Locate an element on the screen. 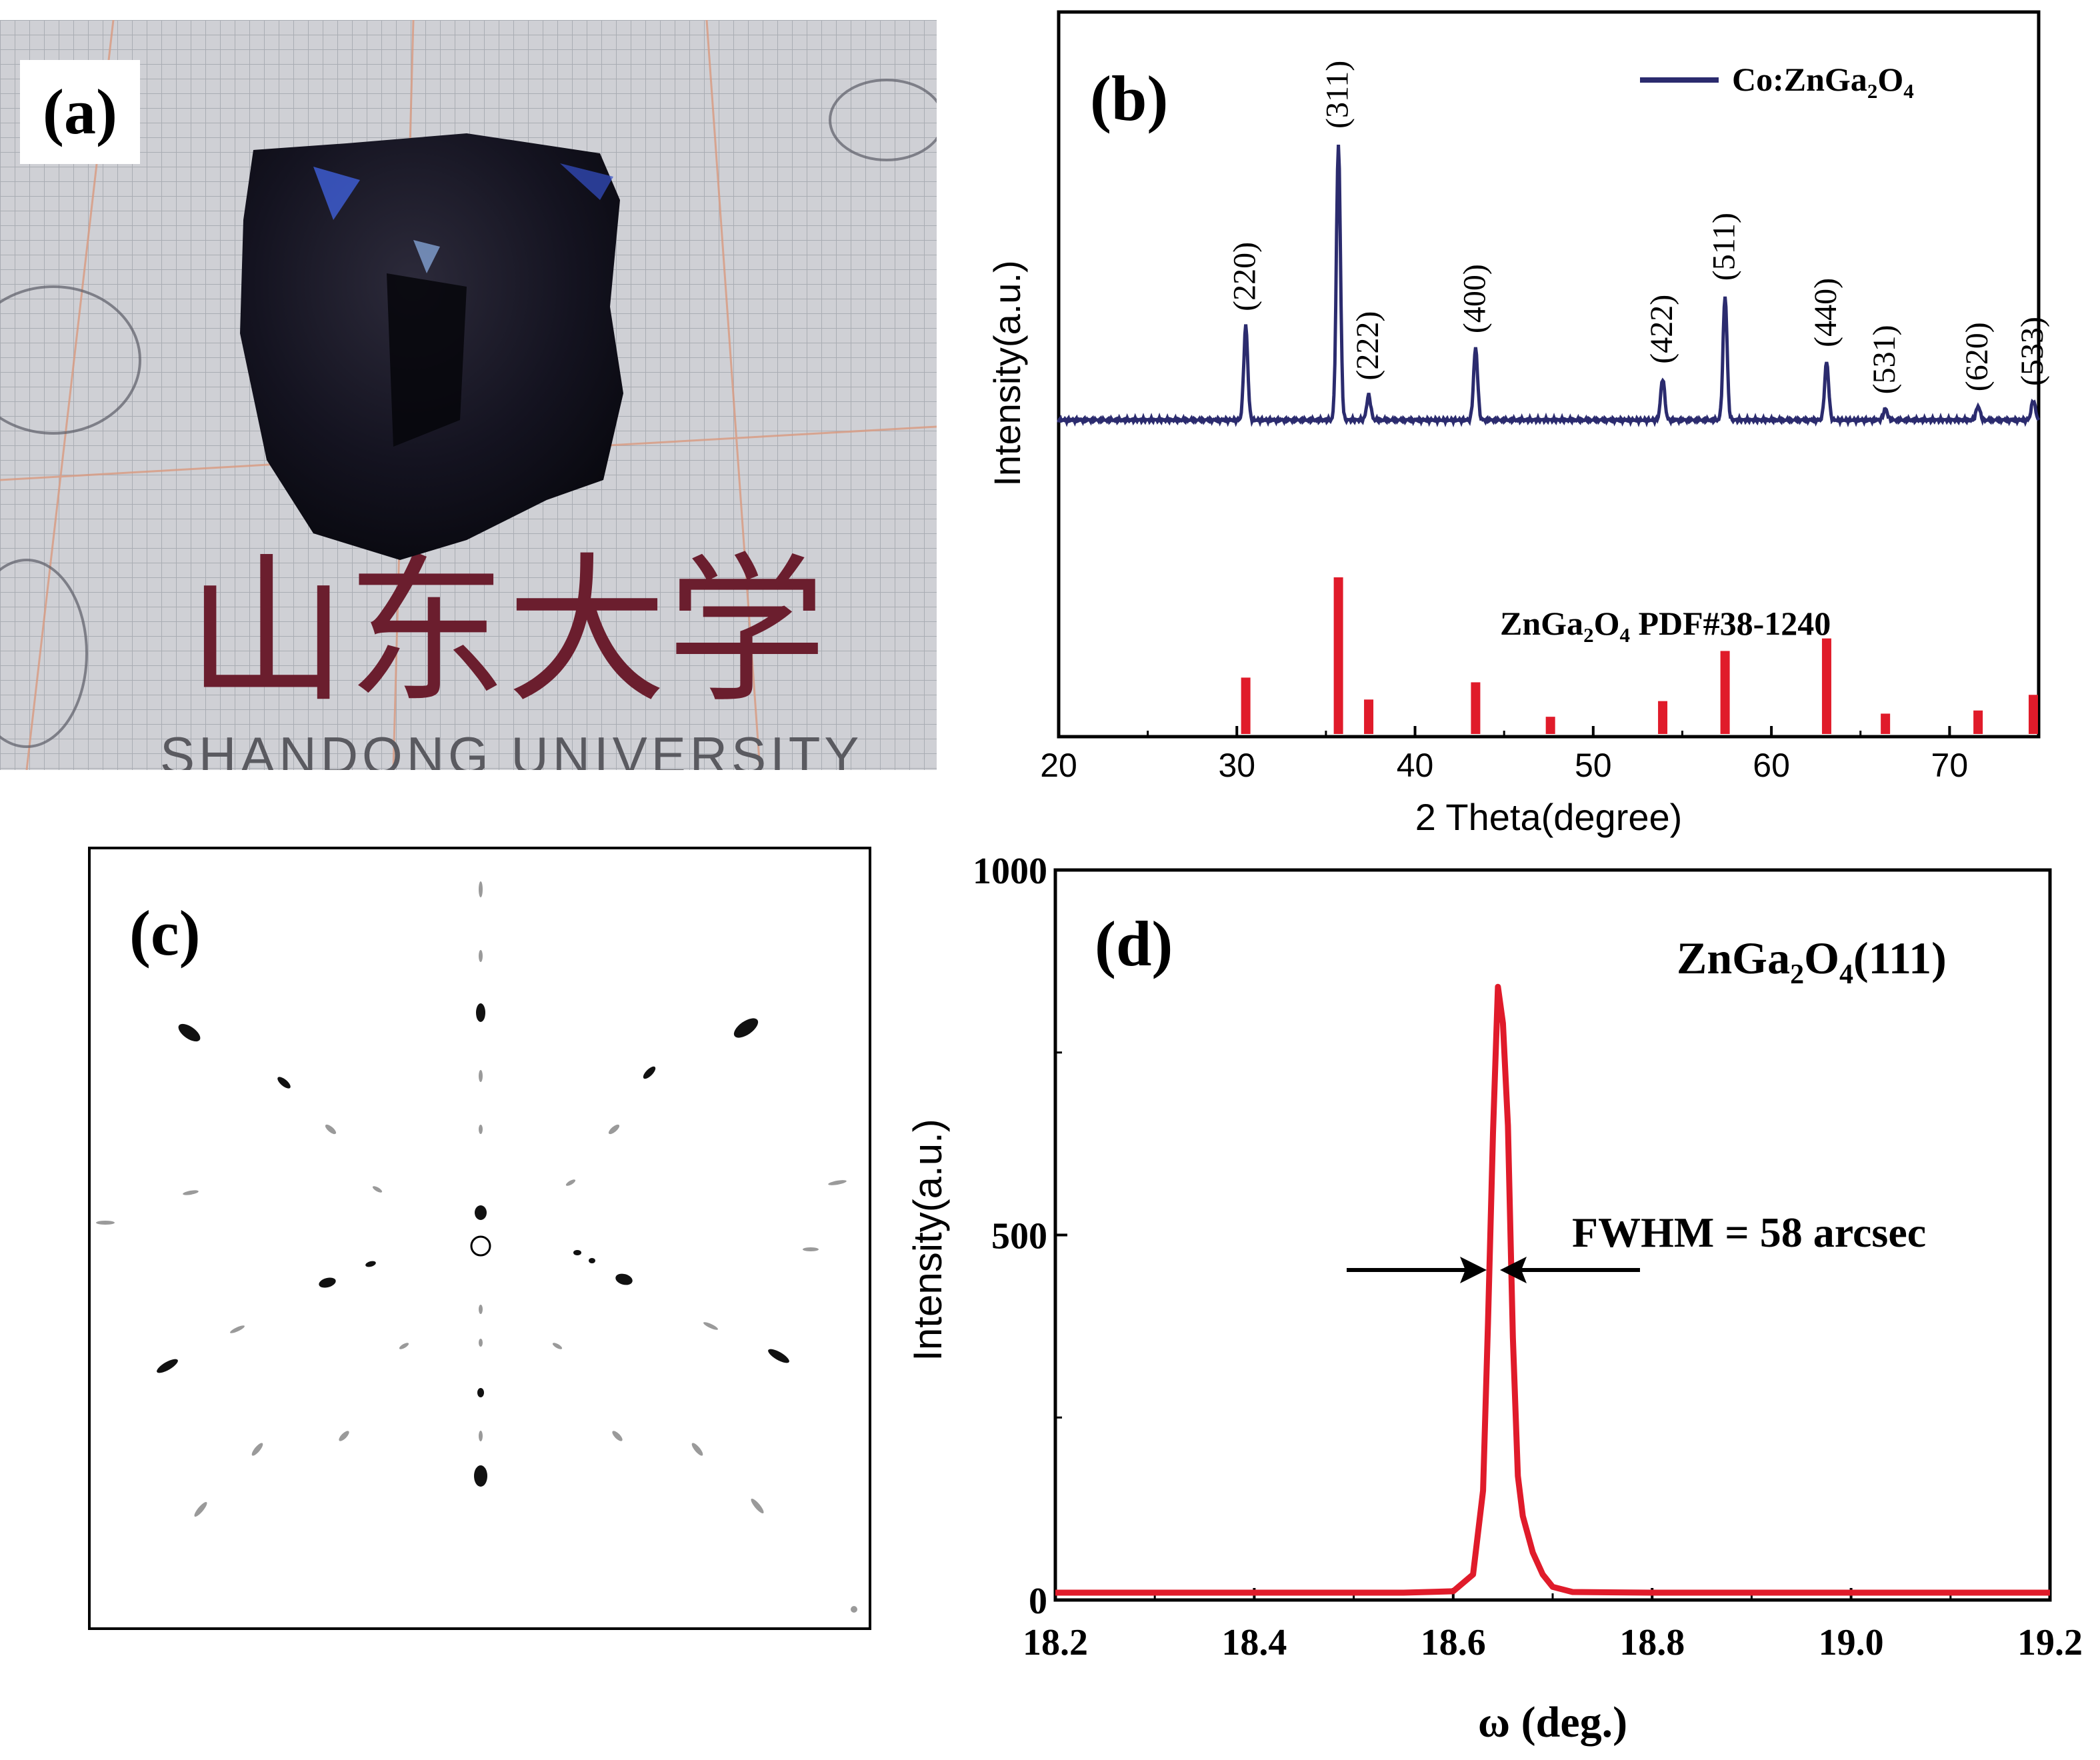 This screenshot has height=1760, width=2100. x-tick-label: 19.0 is located at coordinates (1851, 1642).